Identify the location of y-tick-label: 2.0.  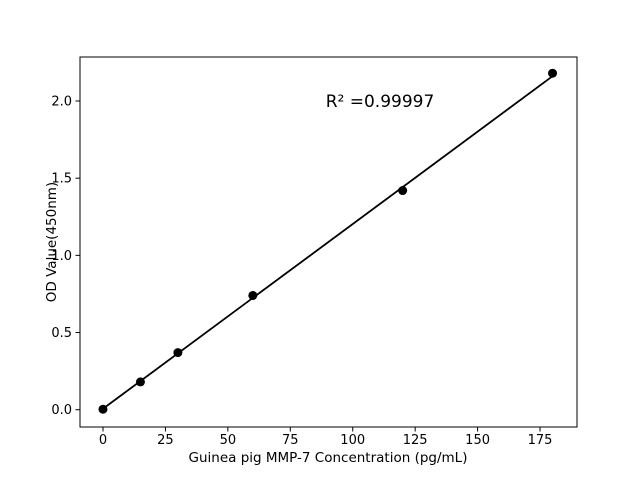
(61, 101).